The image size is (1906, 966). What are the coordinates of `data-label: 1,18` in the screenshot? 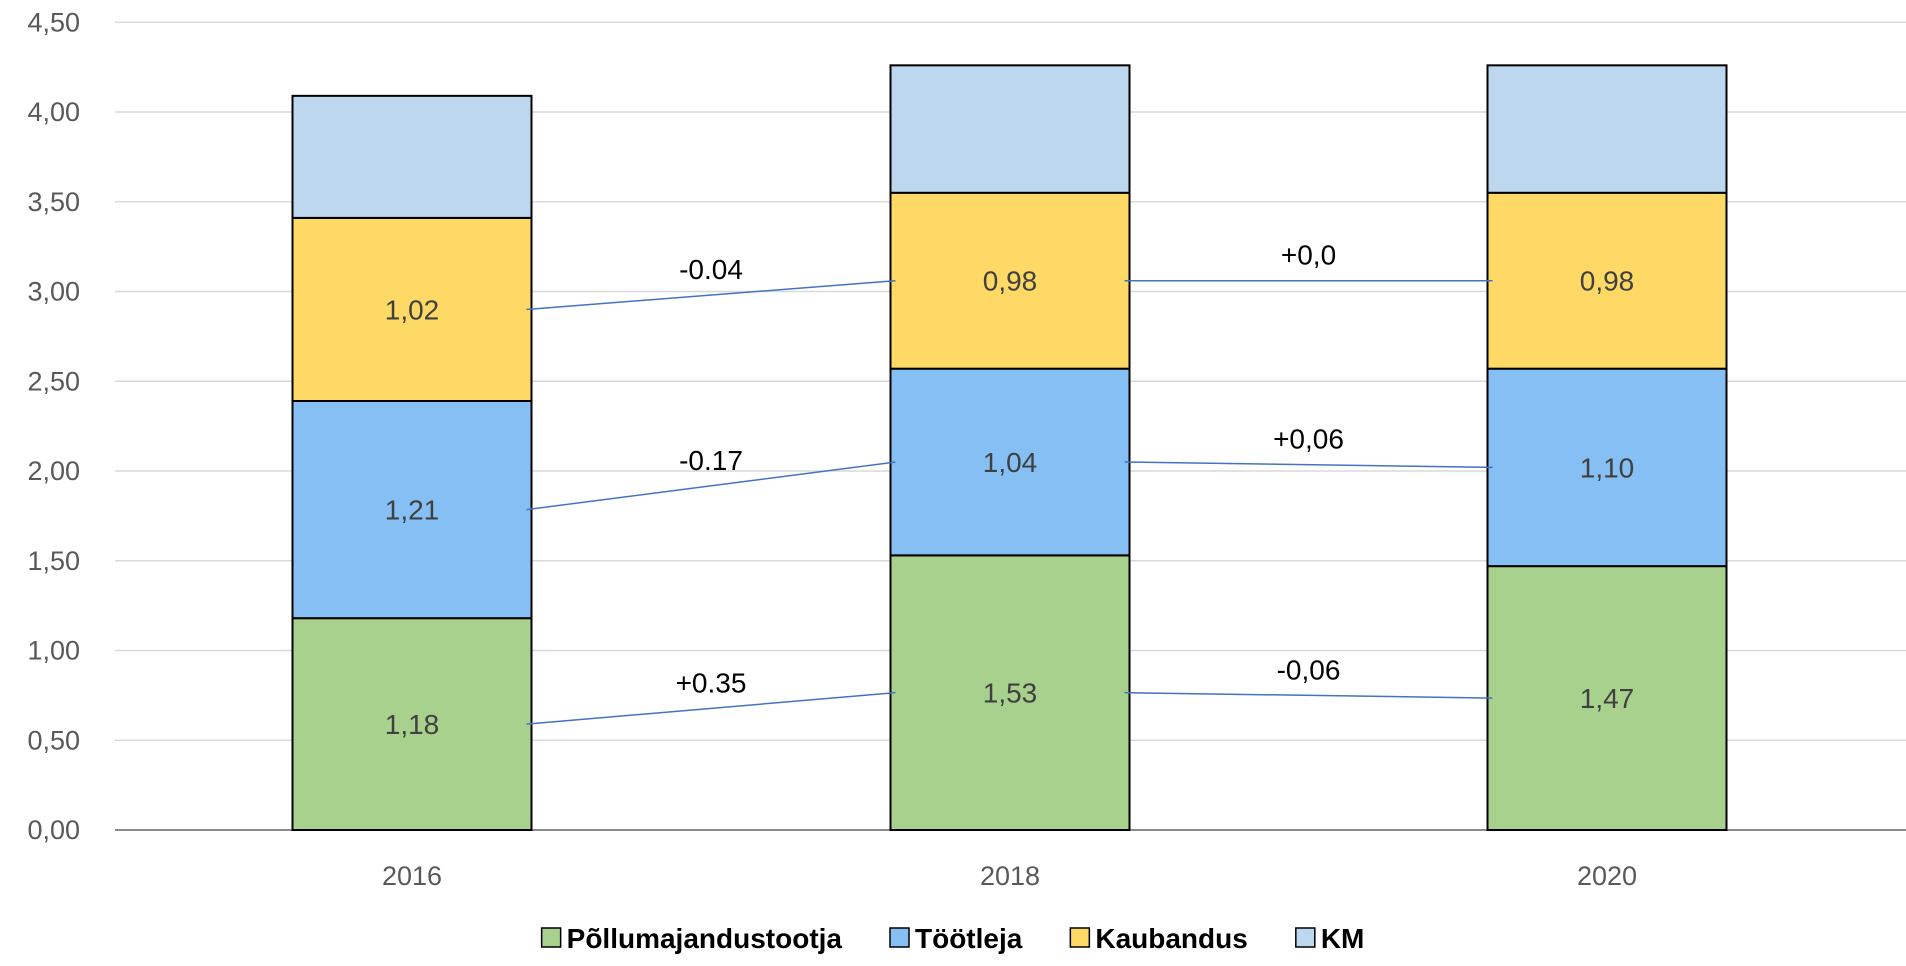 It's located at (412, 724).